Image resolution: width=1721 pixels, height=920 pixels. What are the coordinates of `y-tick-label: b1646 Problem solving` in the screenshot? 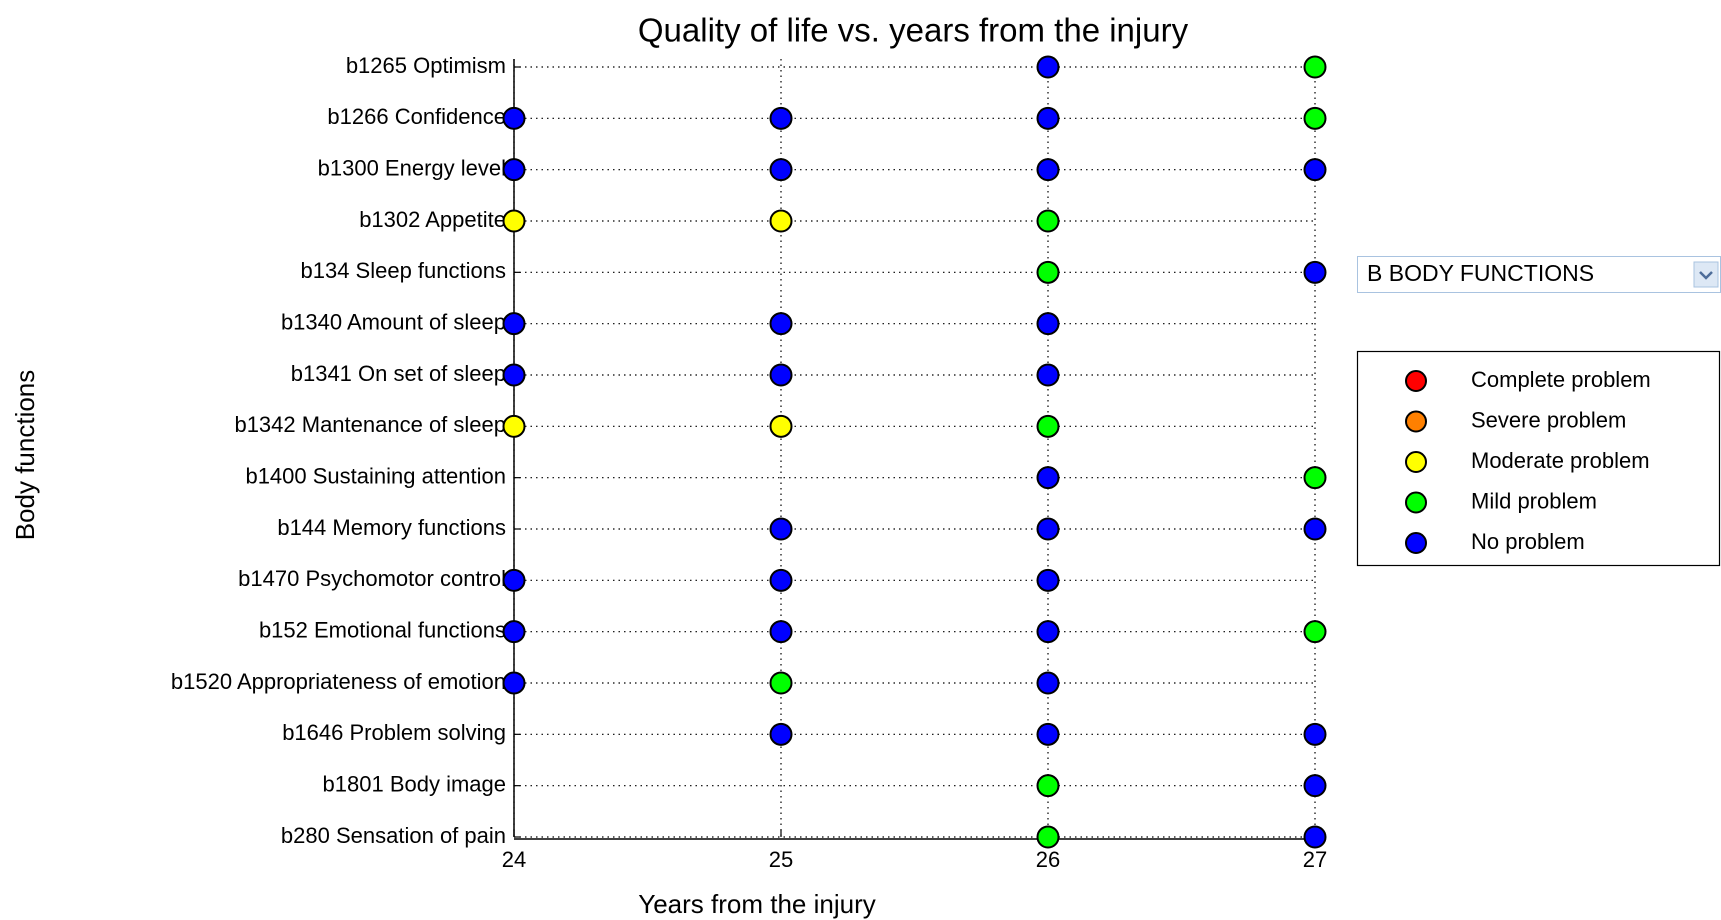 It's located at (394, 732).